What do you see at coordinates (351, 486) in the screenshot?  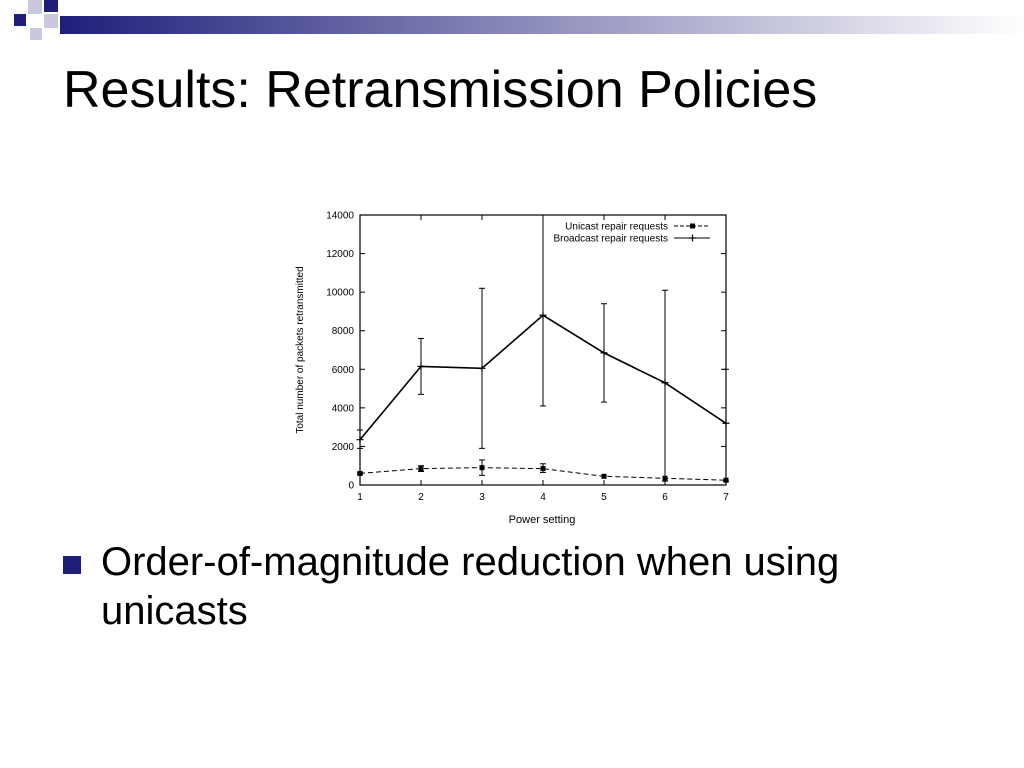 I see `y-tick-label: 0` at bounding box center [351, 486].